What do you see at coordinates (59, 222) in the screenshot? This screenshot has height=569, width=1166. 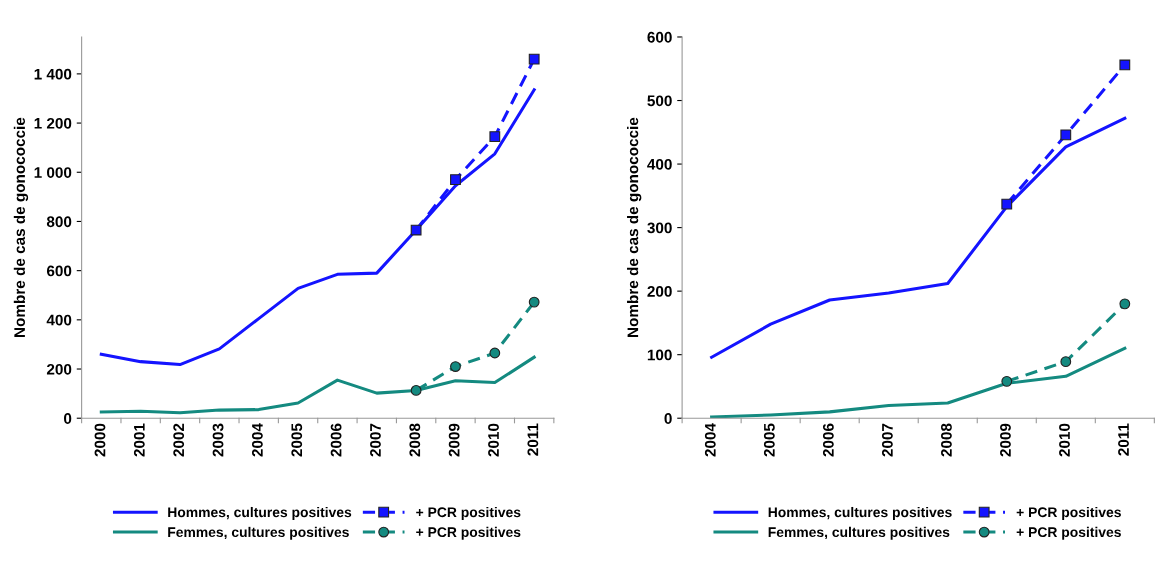 I see `y-tick-label: 800` at bounding box center [59, 222].